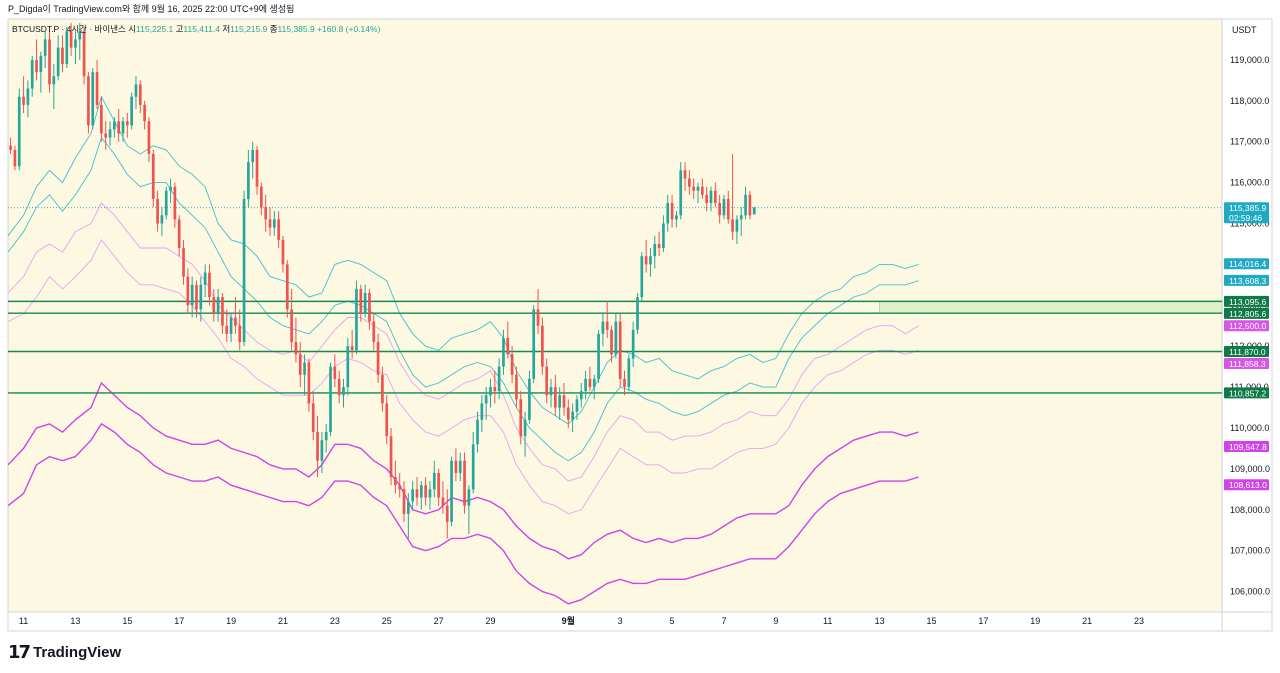  Describe the element at coordinates (1249, 101) in the screenshot. I see `y-tick-label: 118,000.0` at that location.